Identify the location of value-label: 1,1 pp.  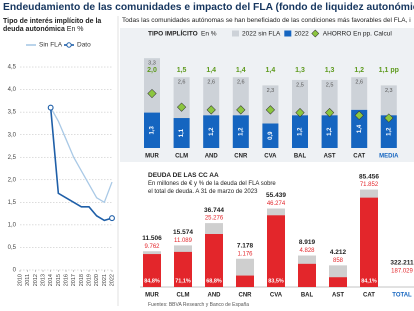
(389, 70).